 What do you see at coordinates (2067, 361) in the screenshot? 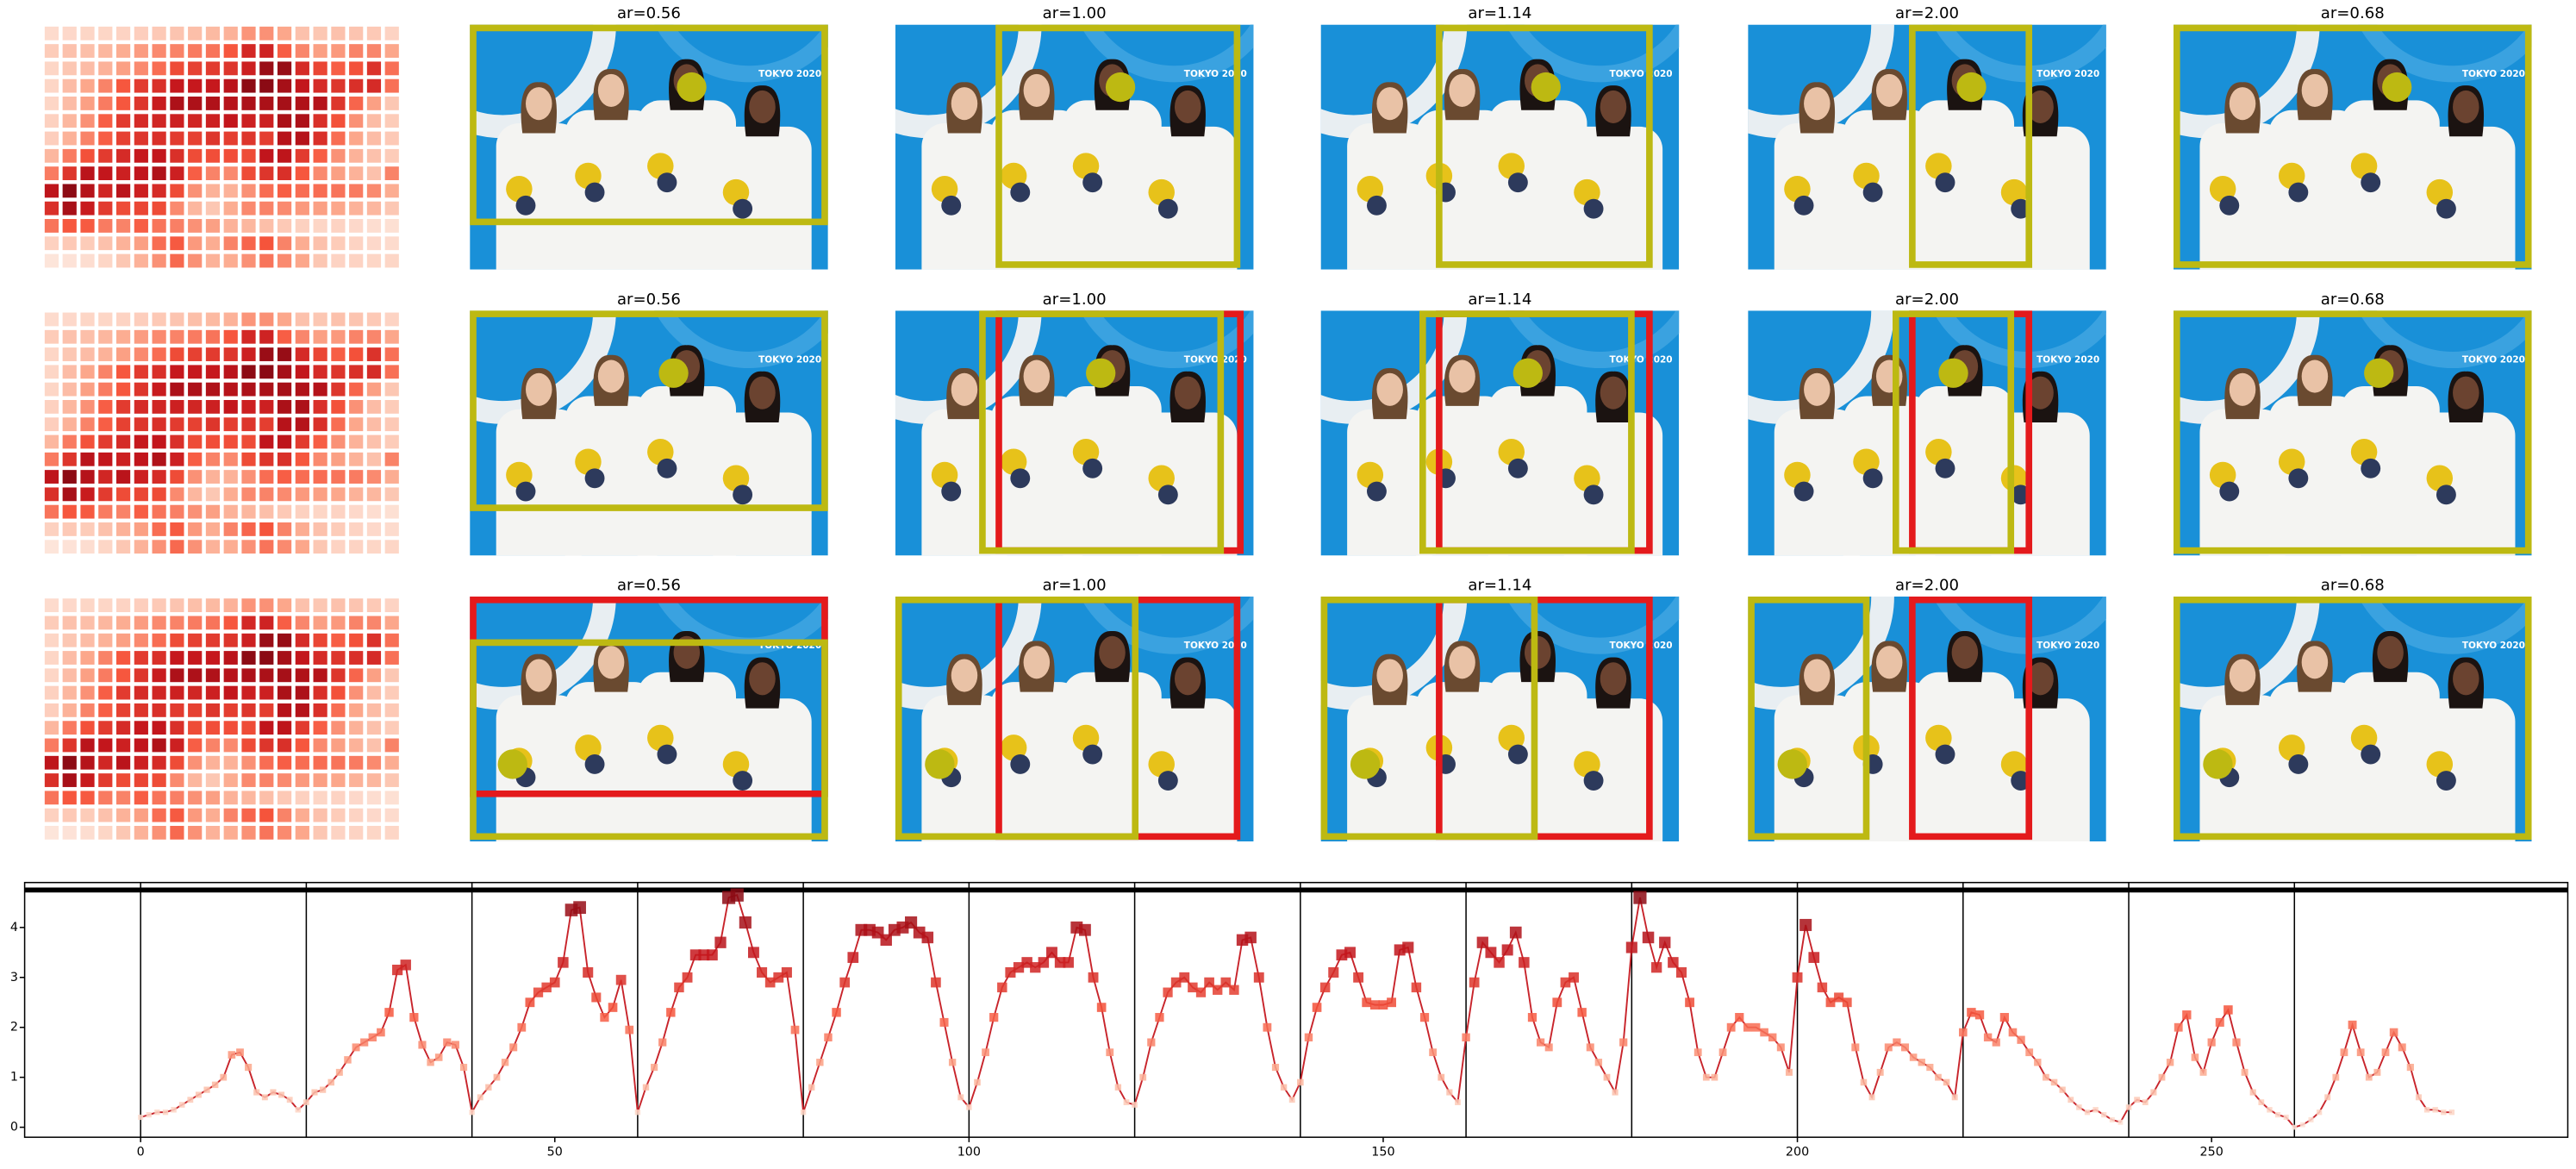
I see `photo-text: TOKYO 2020` at bounding box center [2067, 361].